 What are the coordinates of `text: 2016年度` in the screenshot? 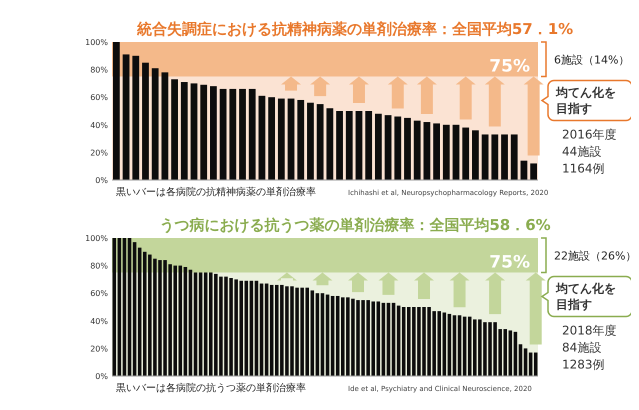 It's located at (589, 135).